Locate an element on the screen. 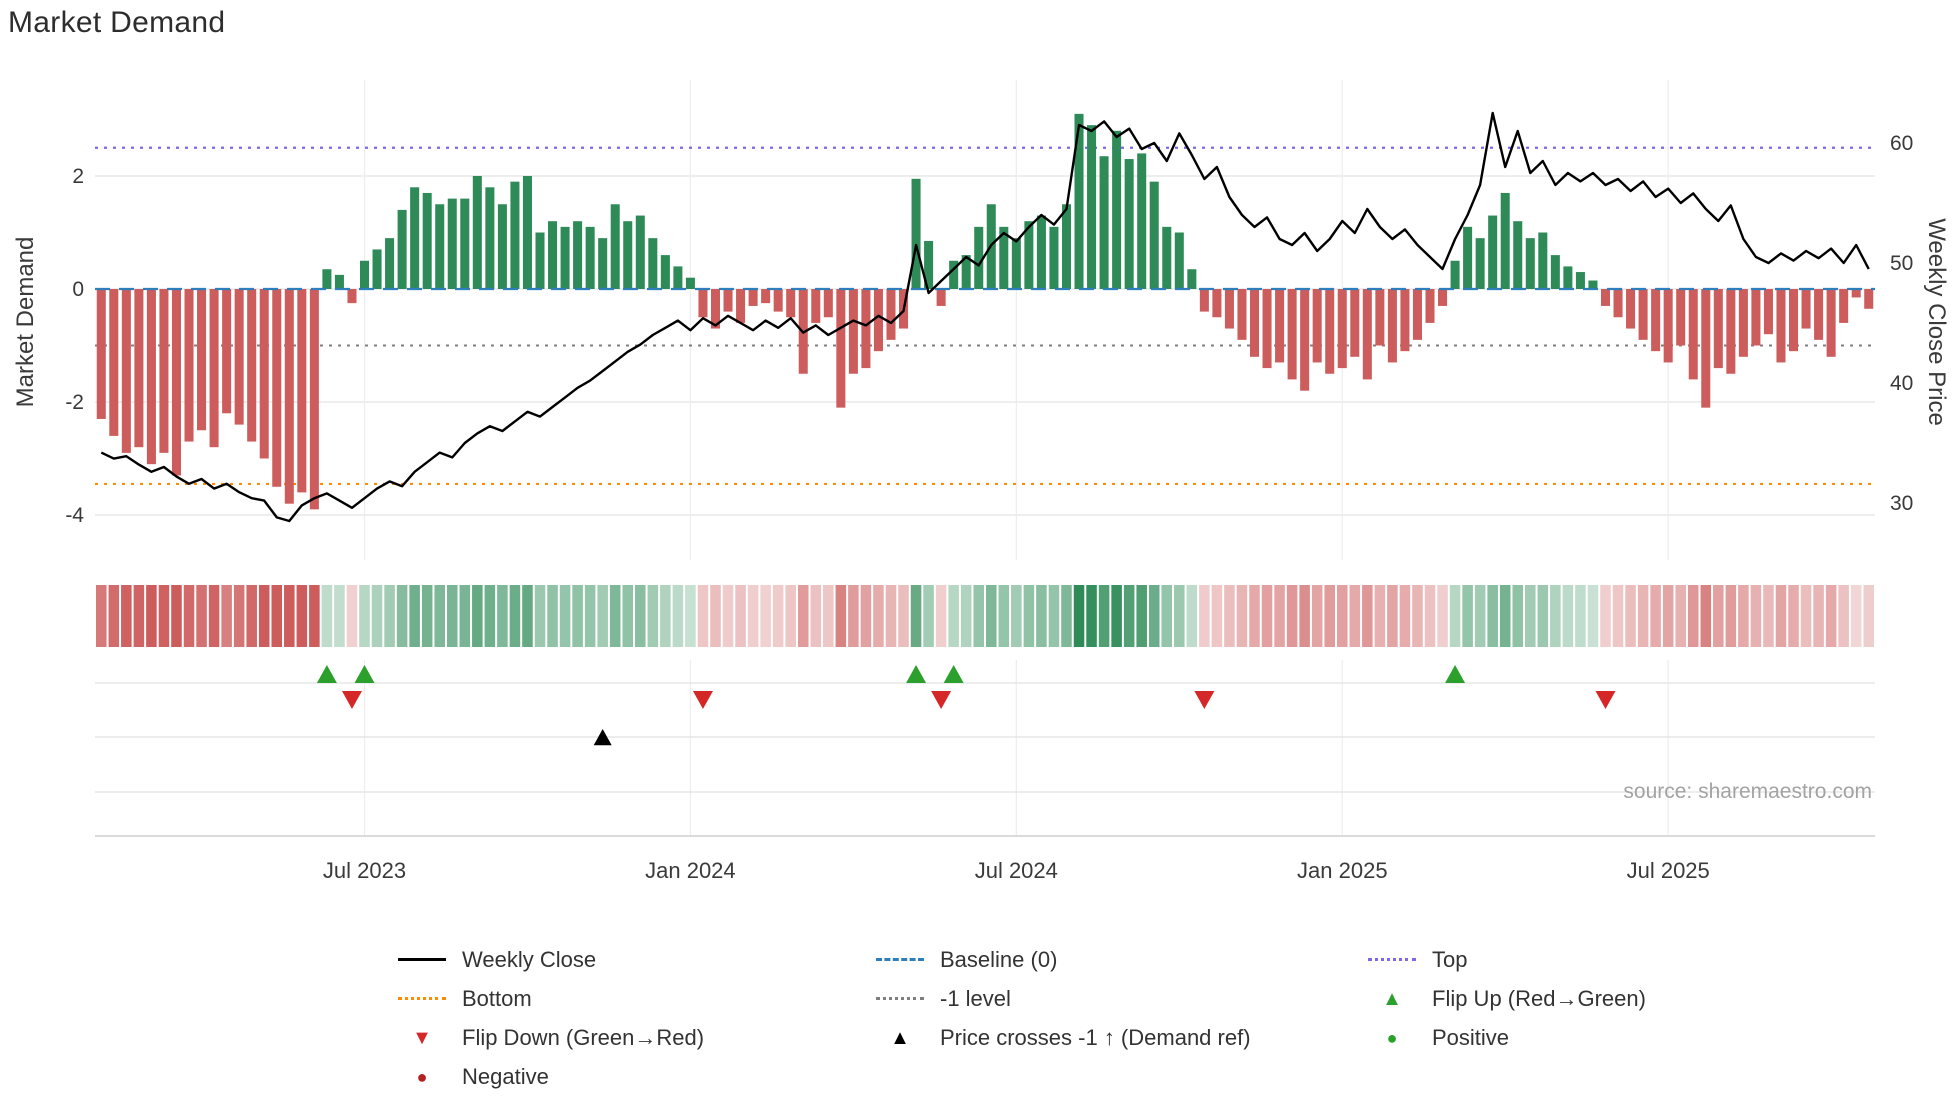  right-tick-label: 30 is located at coordinates (1901, 503).